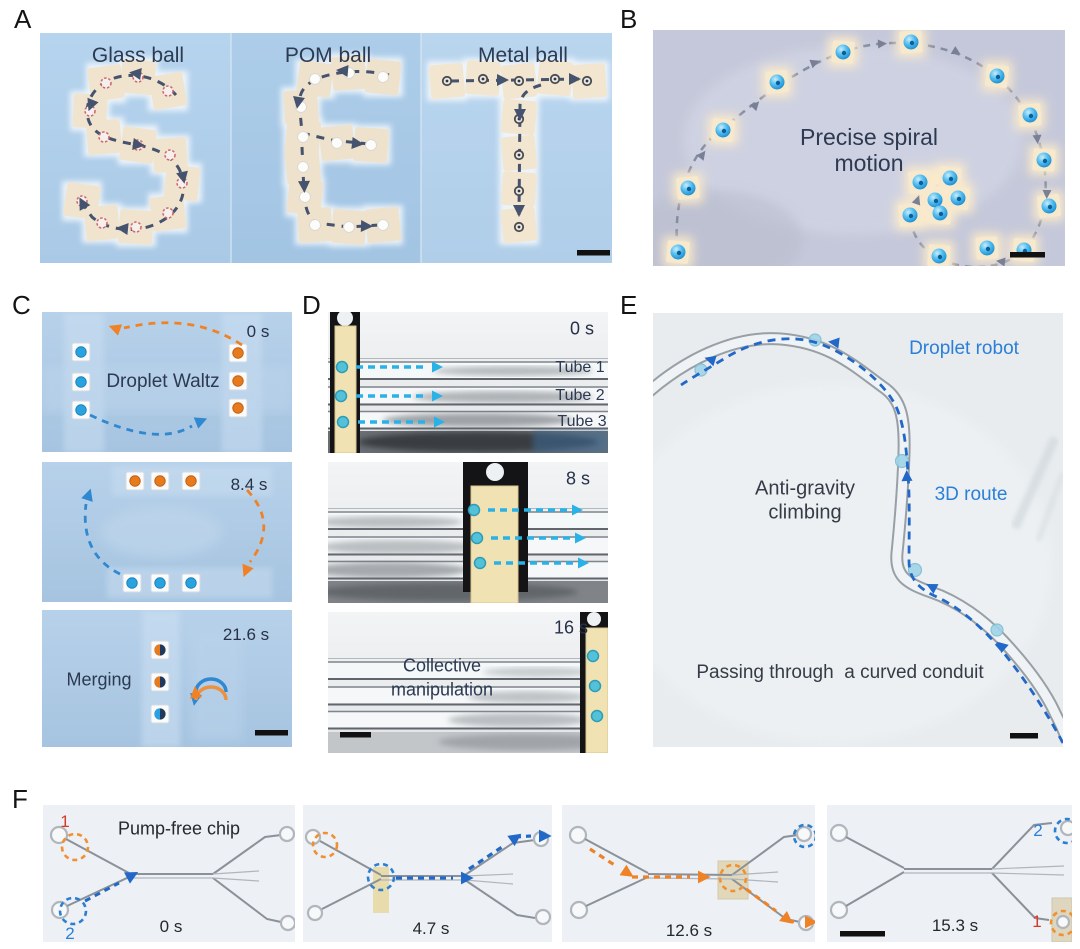 This screenshot has width=1080, height=949. What do you see at coordinates (163, 382) in the screenshot?
I see `caption-droplet-waltz: Droplet Waltz` at bounding box center [163, 382].